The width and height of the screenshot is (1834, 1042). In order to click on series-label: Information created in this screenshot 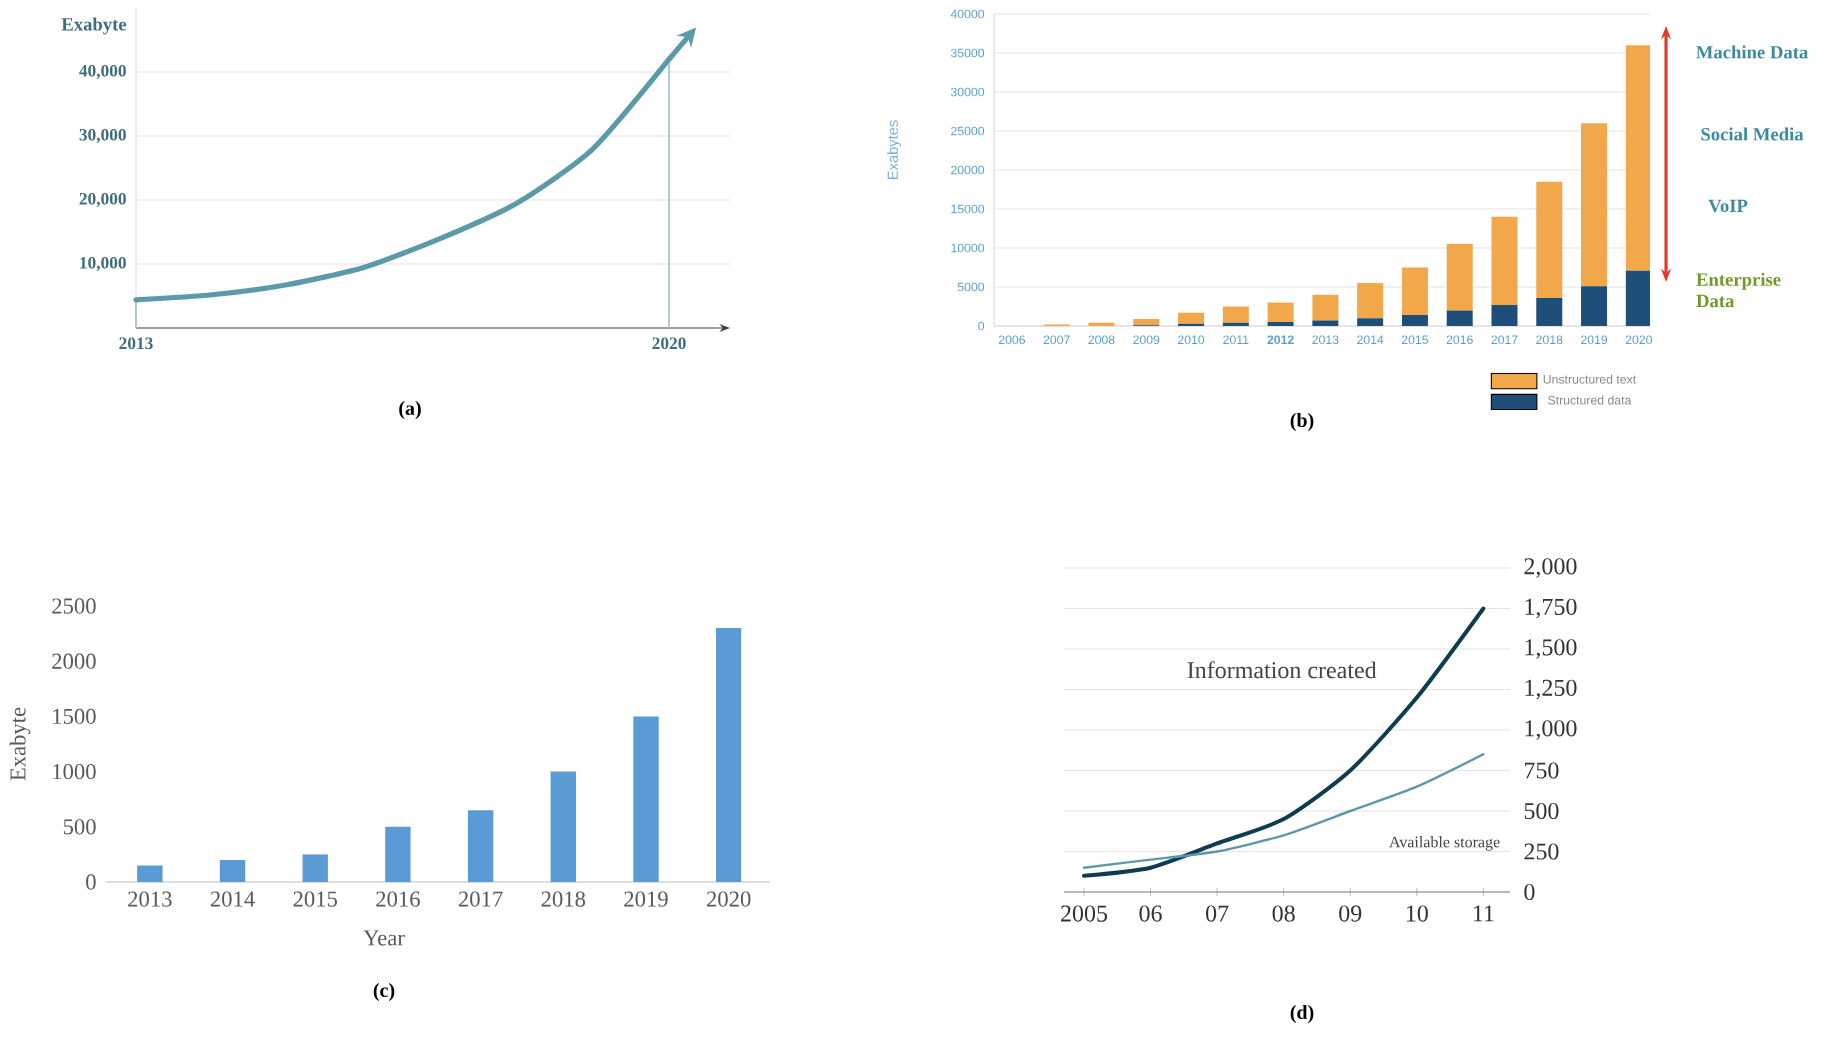, I will do `click(1282, 670)`.